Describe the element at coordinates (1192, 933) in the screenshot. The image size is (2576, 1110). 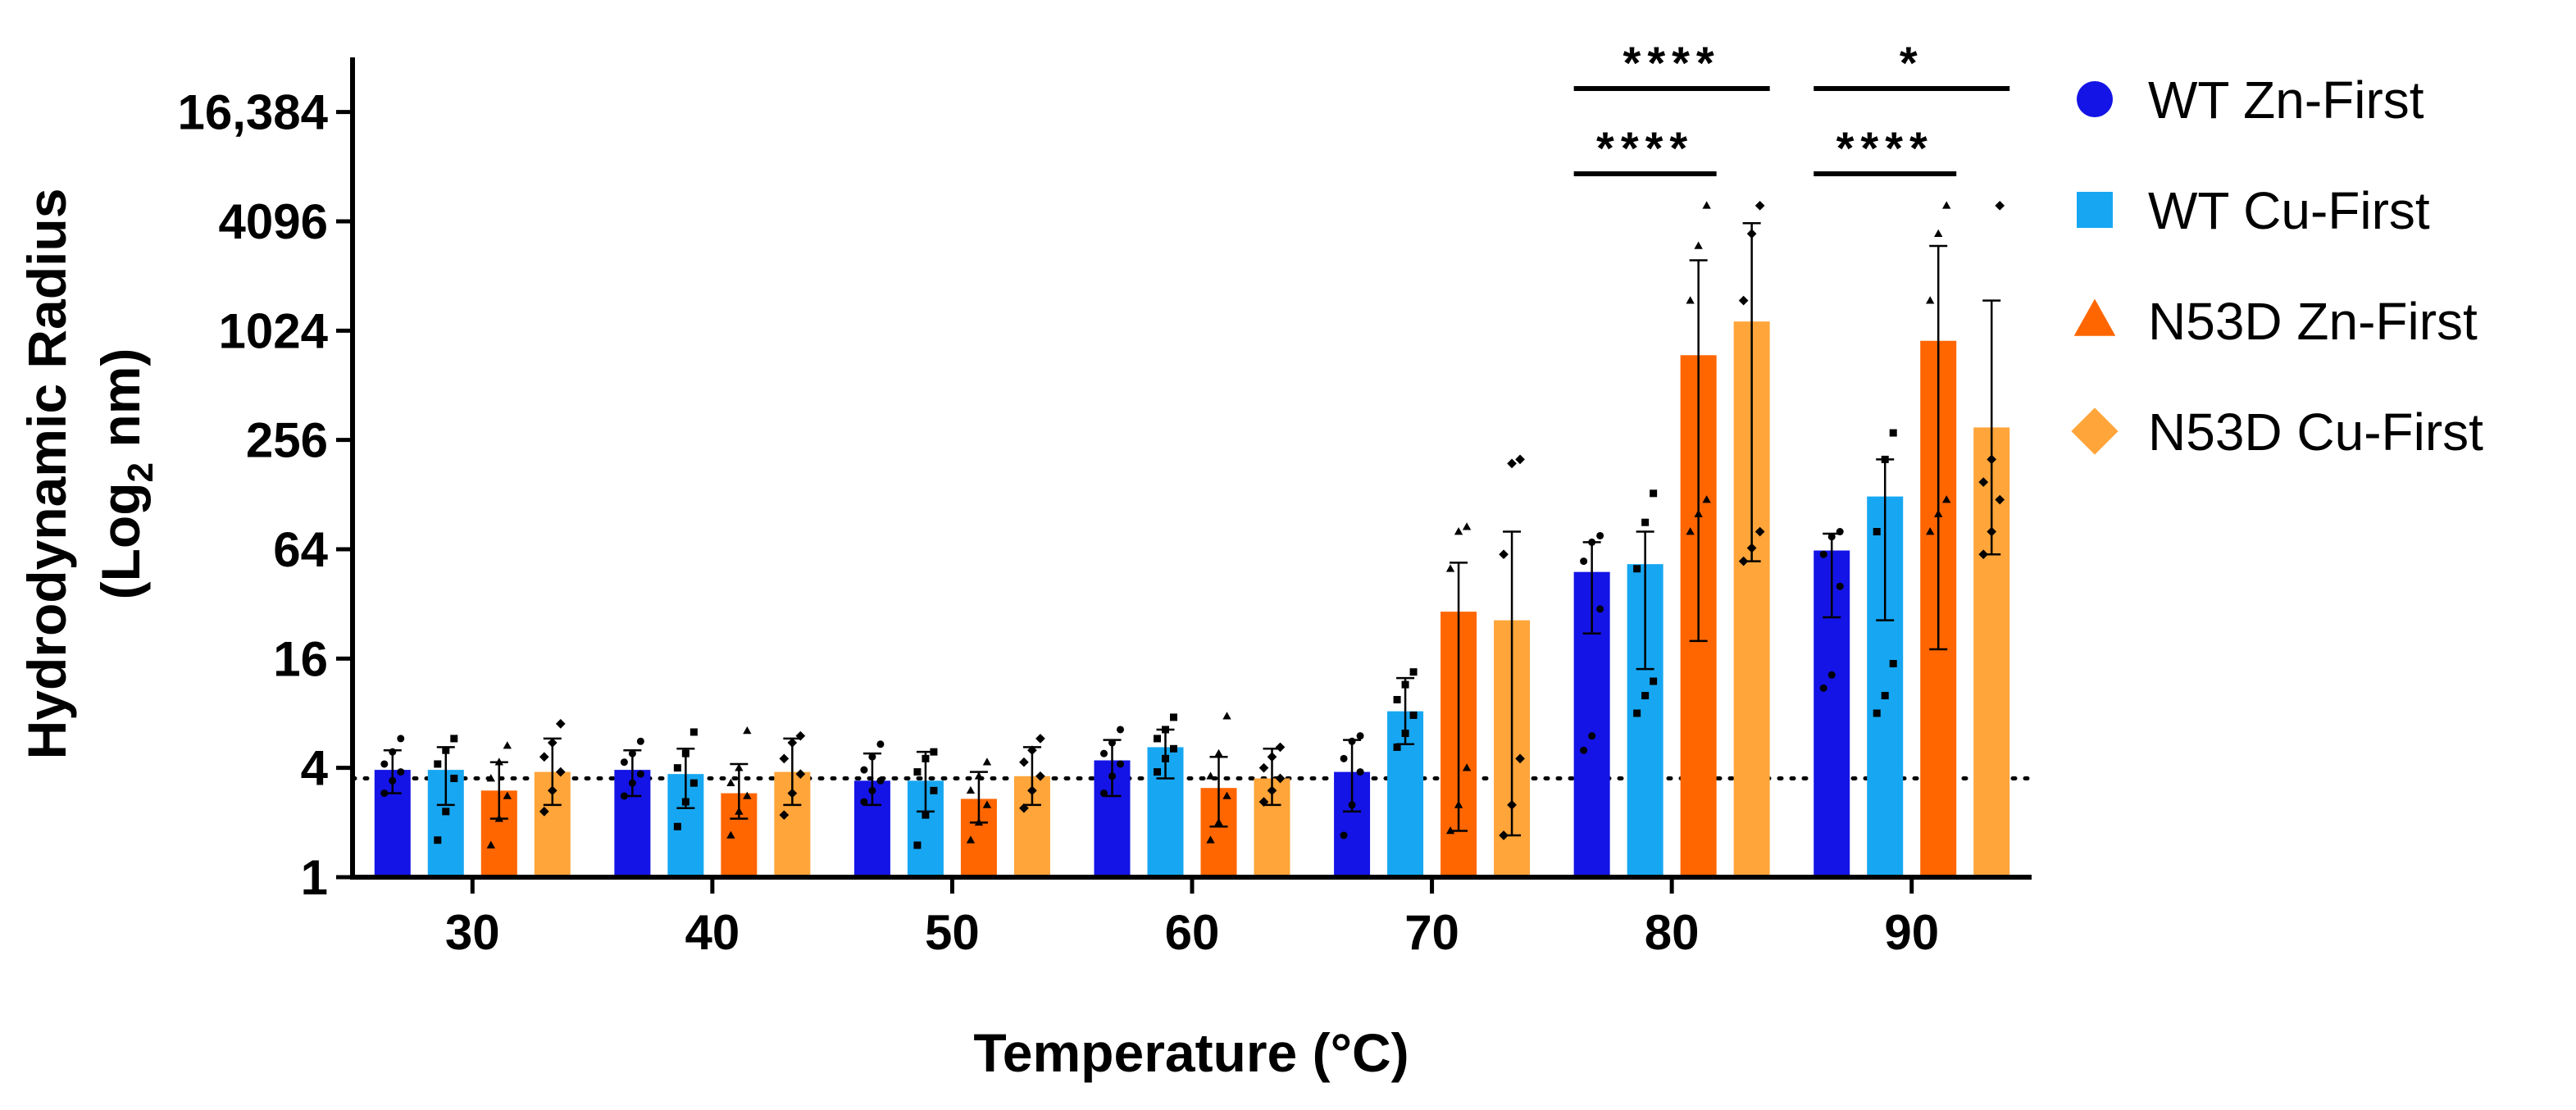
I see `x-tick-label: 60` at that location.